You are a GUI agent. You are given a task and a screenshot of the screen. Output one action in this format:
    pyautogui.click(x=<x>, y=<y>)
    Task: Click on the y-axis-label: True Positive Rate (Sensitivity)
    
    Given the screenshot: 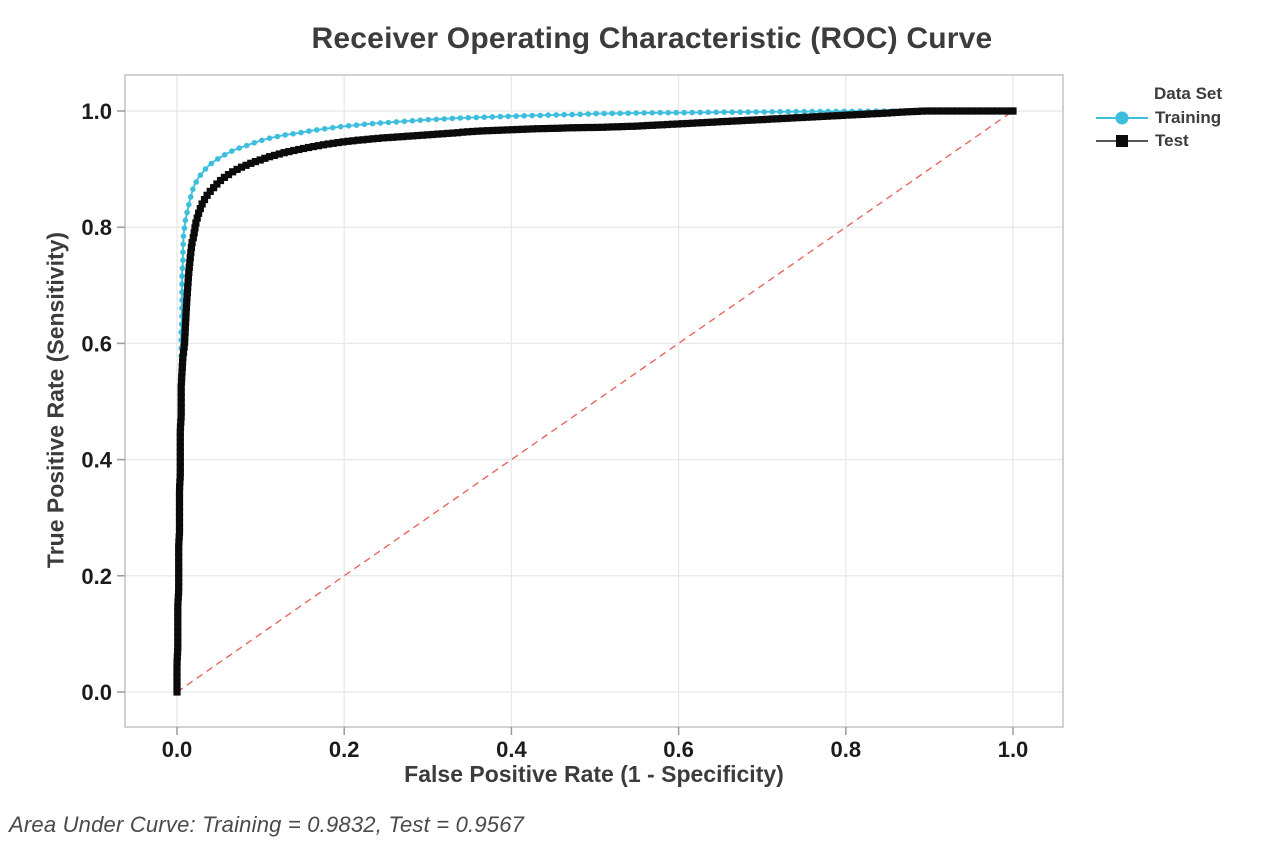 What is the action you would take?
    pyautogui.click(x=55, y=400)
    